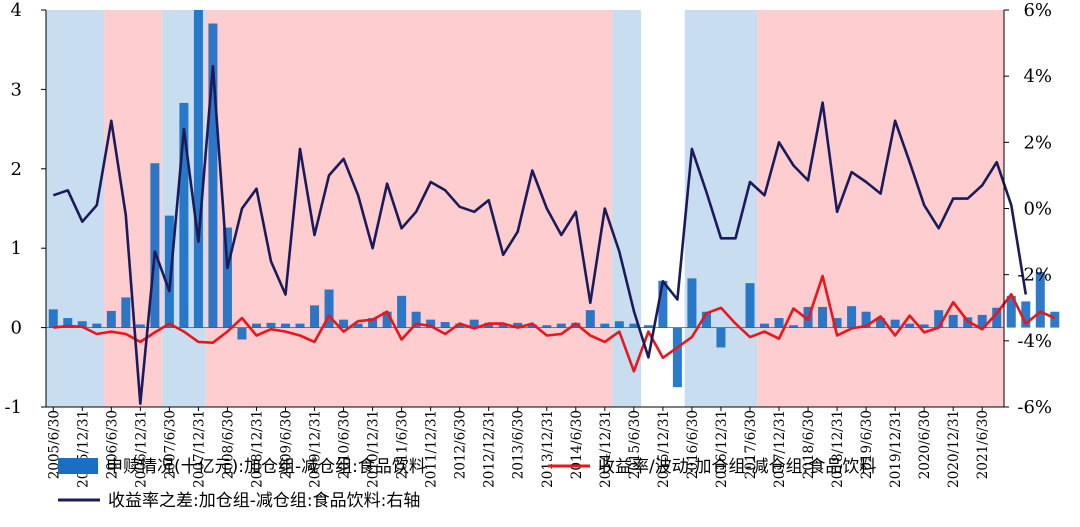  I want to click on x-tick-label: 2019/12/31, so click(896, 449).